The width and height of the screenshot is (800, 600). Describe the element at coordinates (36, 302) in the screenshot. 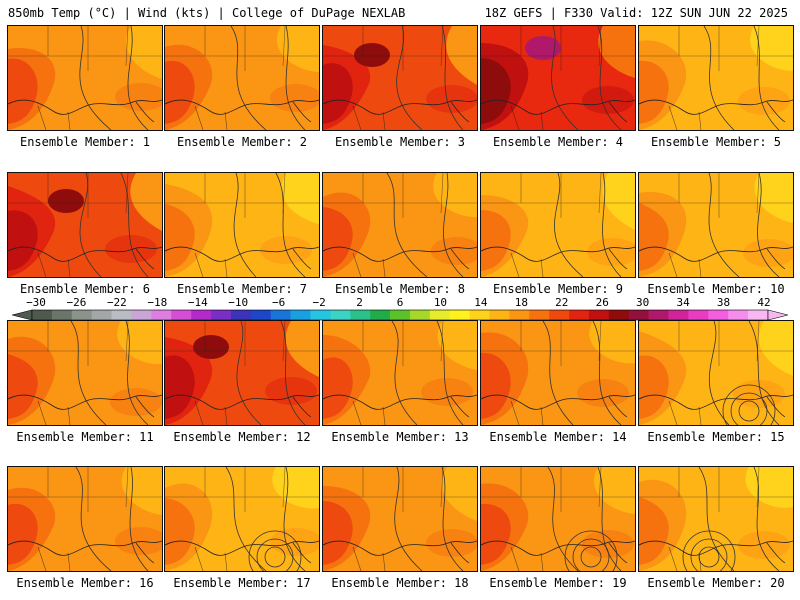

I see `colorbar-tick-label: −30` at that location.